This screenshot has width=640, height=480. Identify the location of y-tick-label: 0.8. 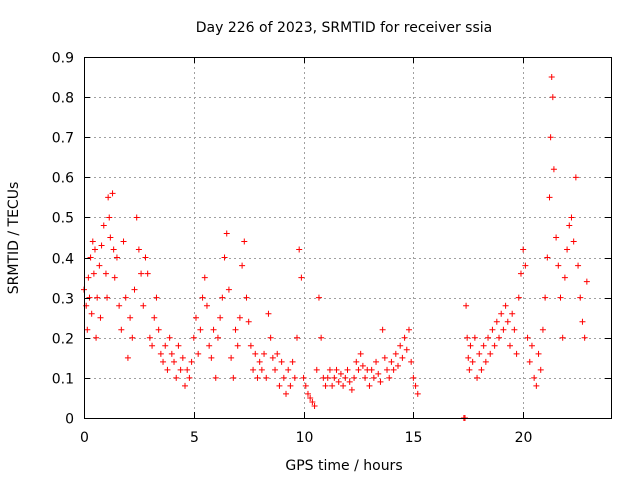
(63, 99).